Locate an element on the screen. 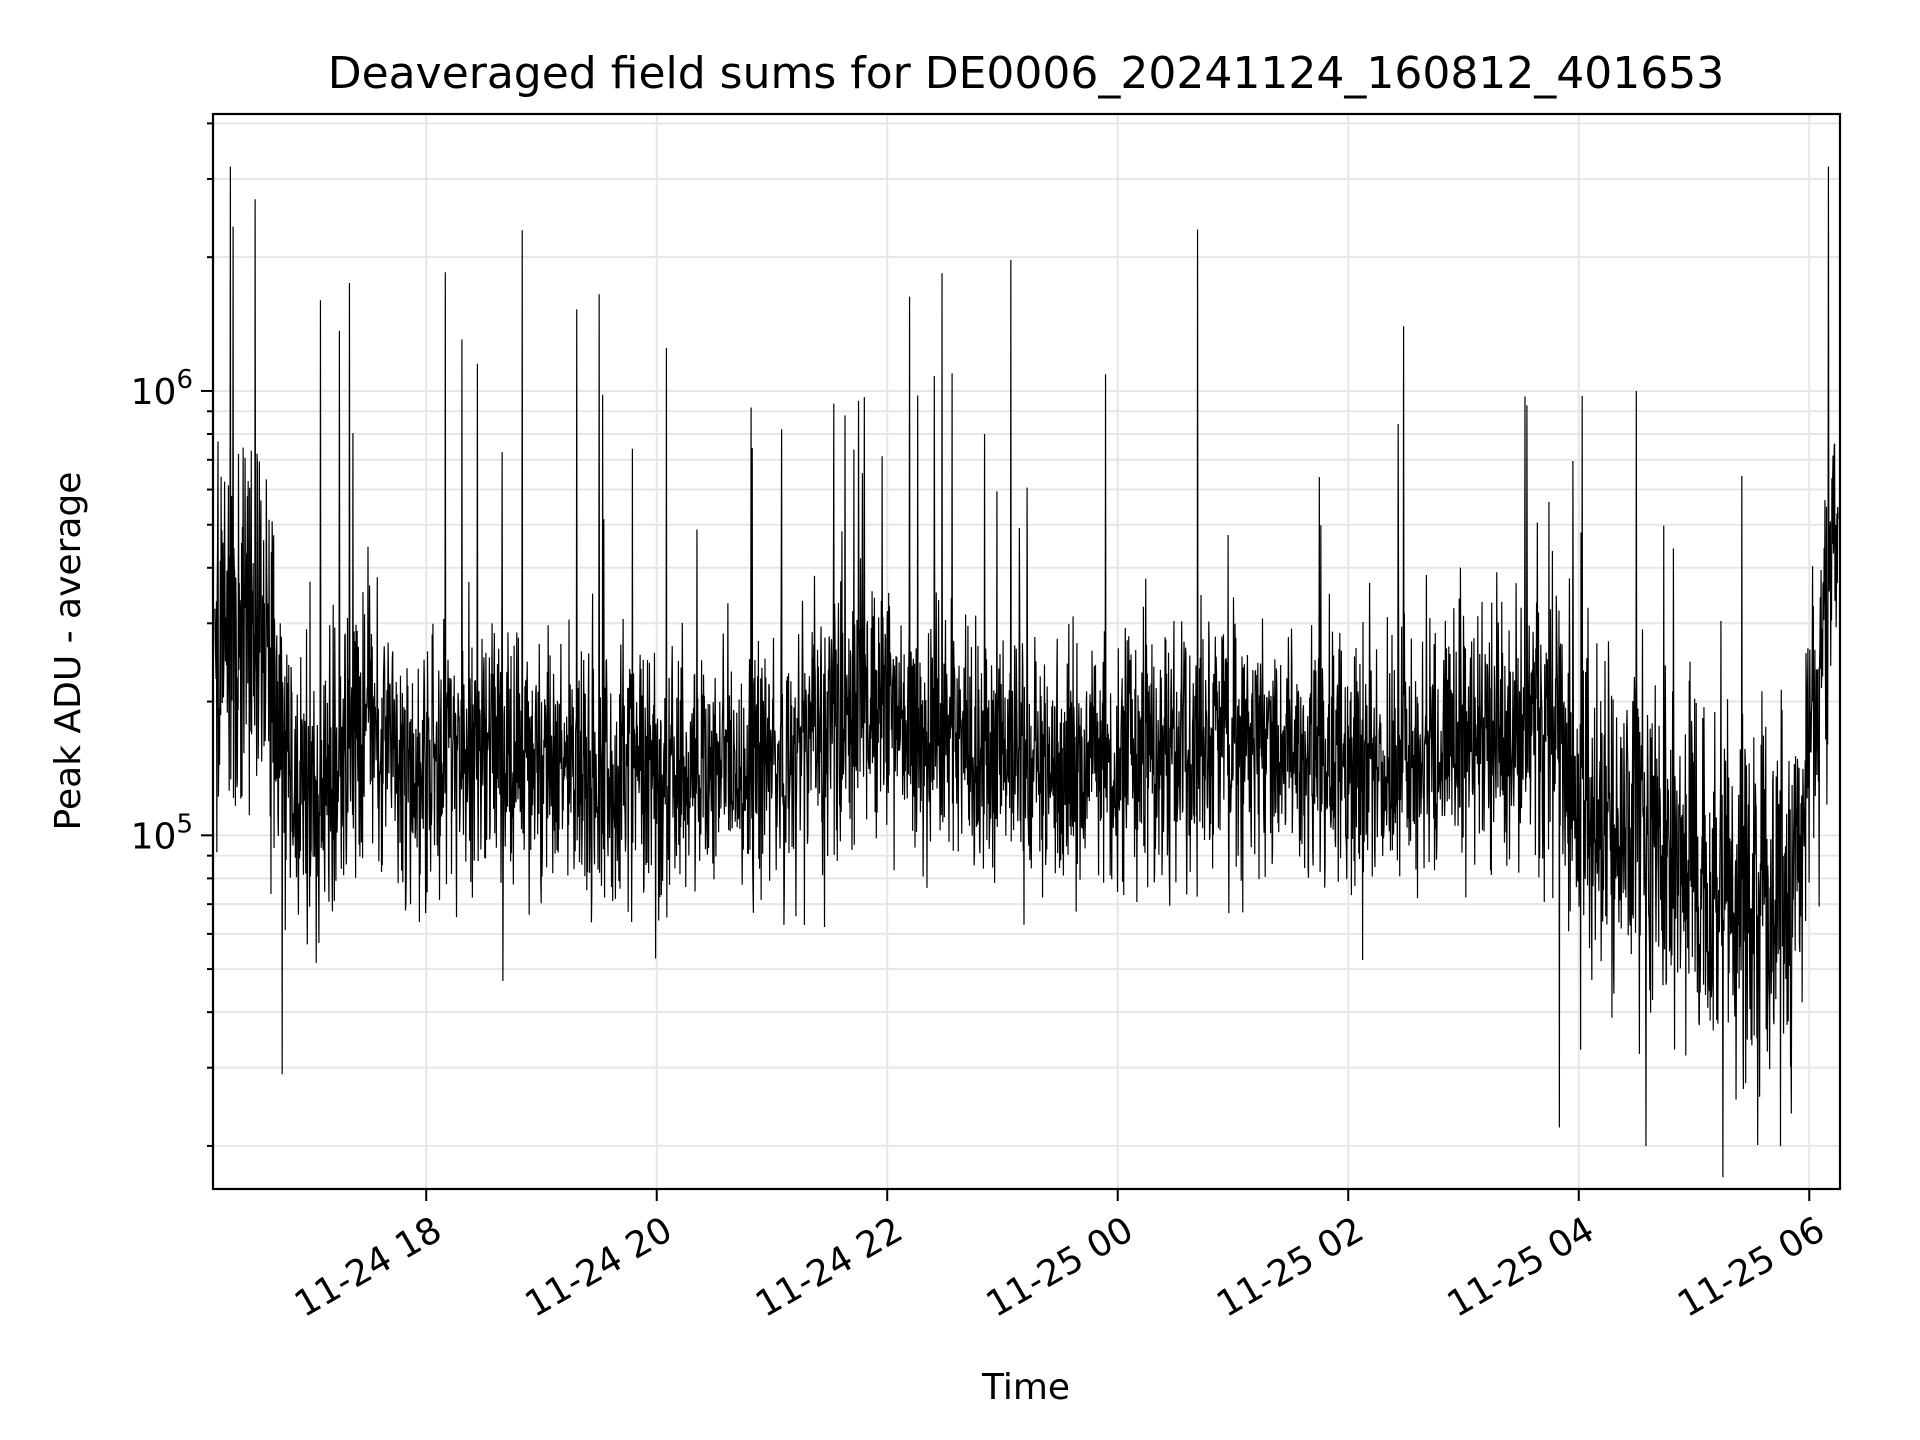 Image resolution: width=1920 pixels, height=1440 pixels. x-axis-label: Time is located at coordinates (1025, 1387).